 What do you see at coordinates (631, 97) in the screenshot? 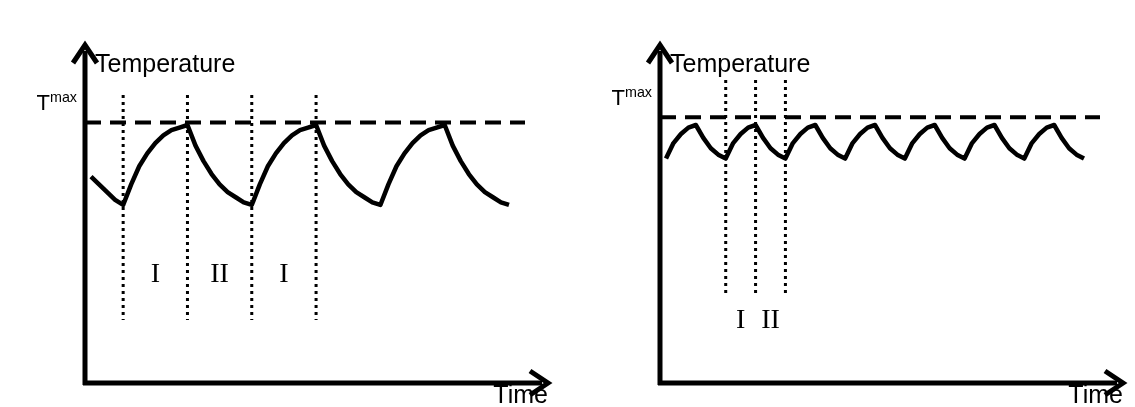
I see `legend-label: T$^{max}$` at bounding box center [631, 97].